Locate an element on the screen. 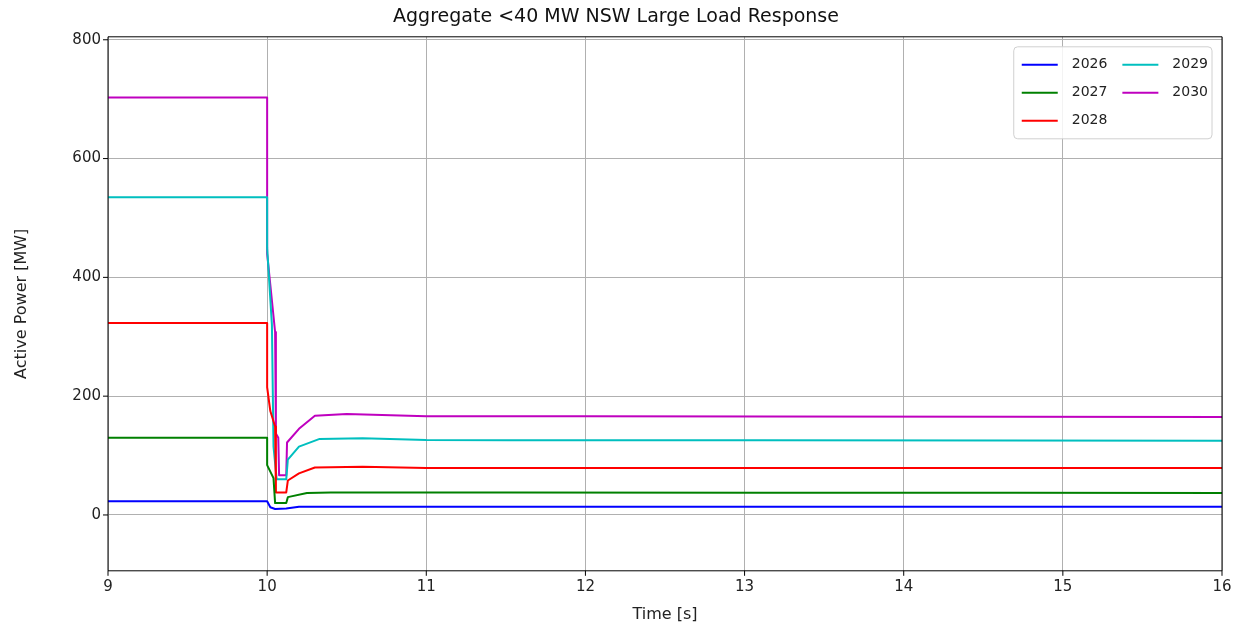 This screenshot has height=624, width=1253. legend-label: 2028 is located at coordinates (1089, 119).